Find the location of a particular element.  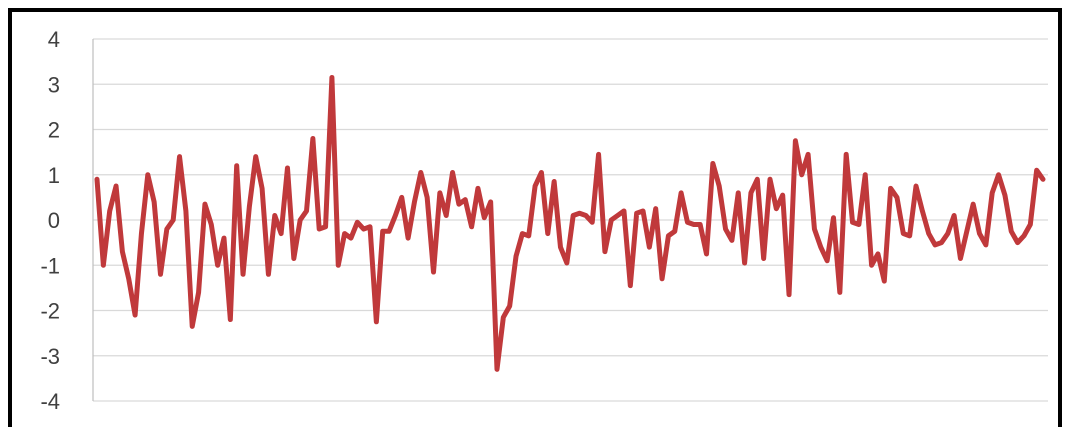

y-tick-labels: 4 3 2 1 0 -1 -2 -3 -4 is located at coordinates (50, 220).